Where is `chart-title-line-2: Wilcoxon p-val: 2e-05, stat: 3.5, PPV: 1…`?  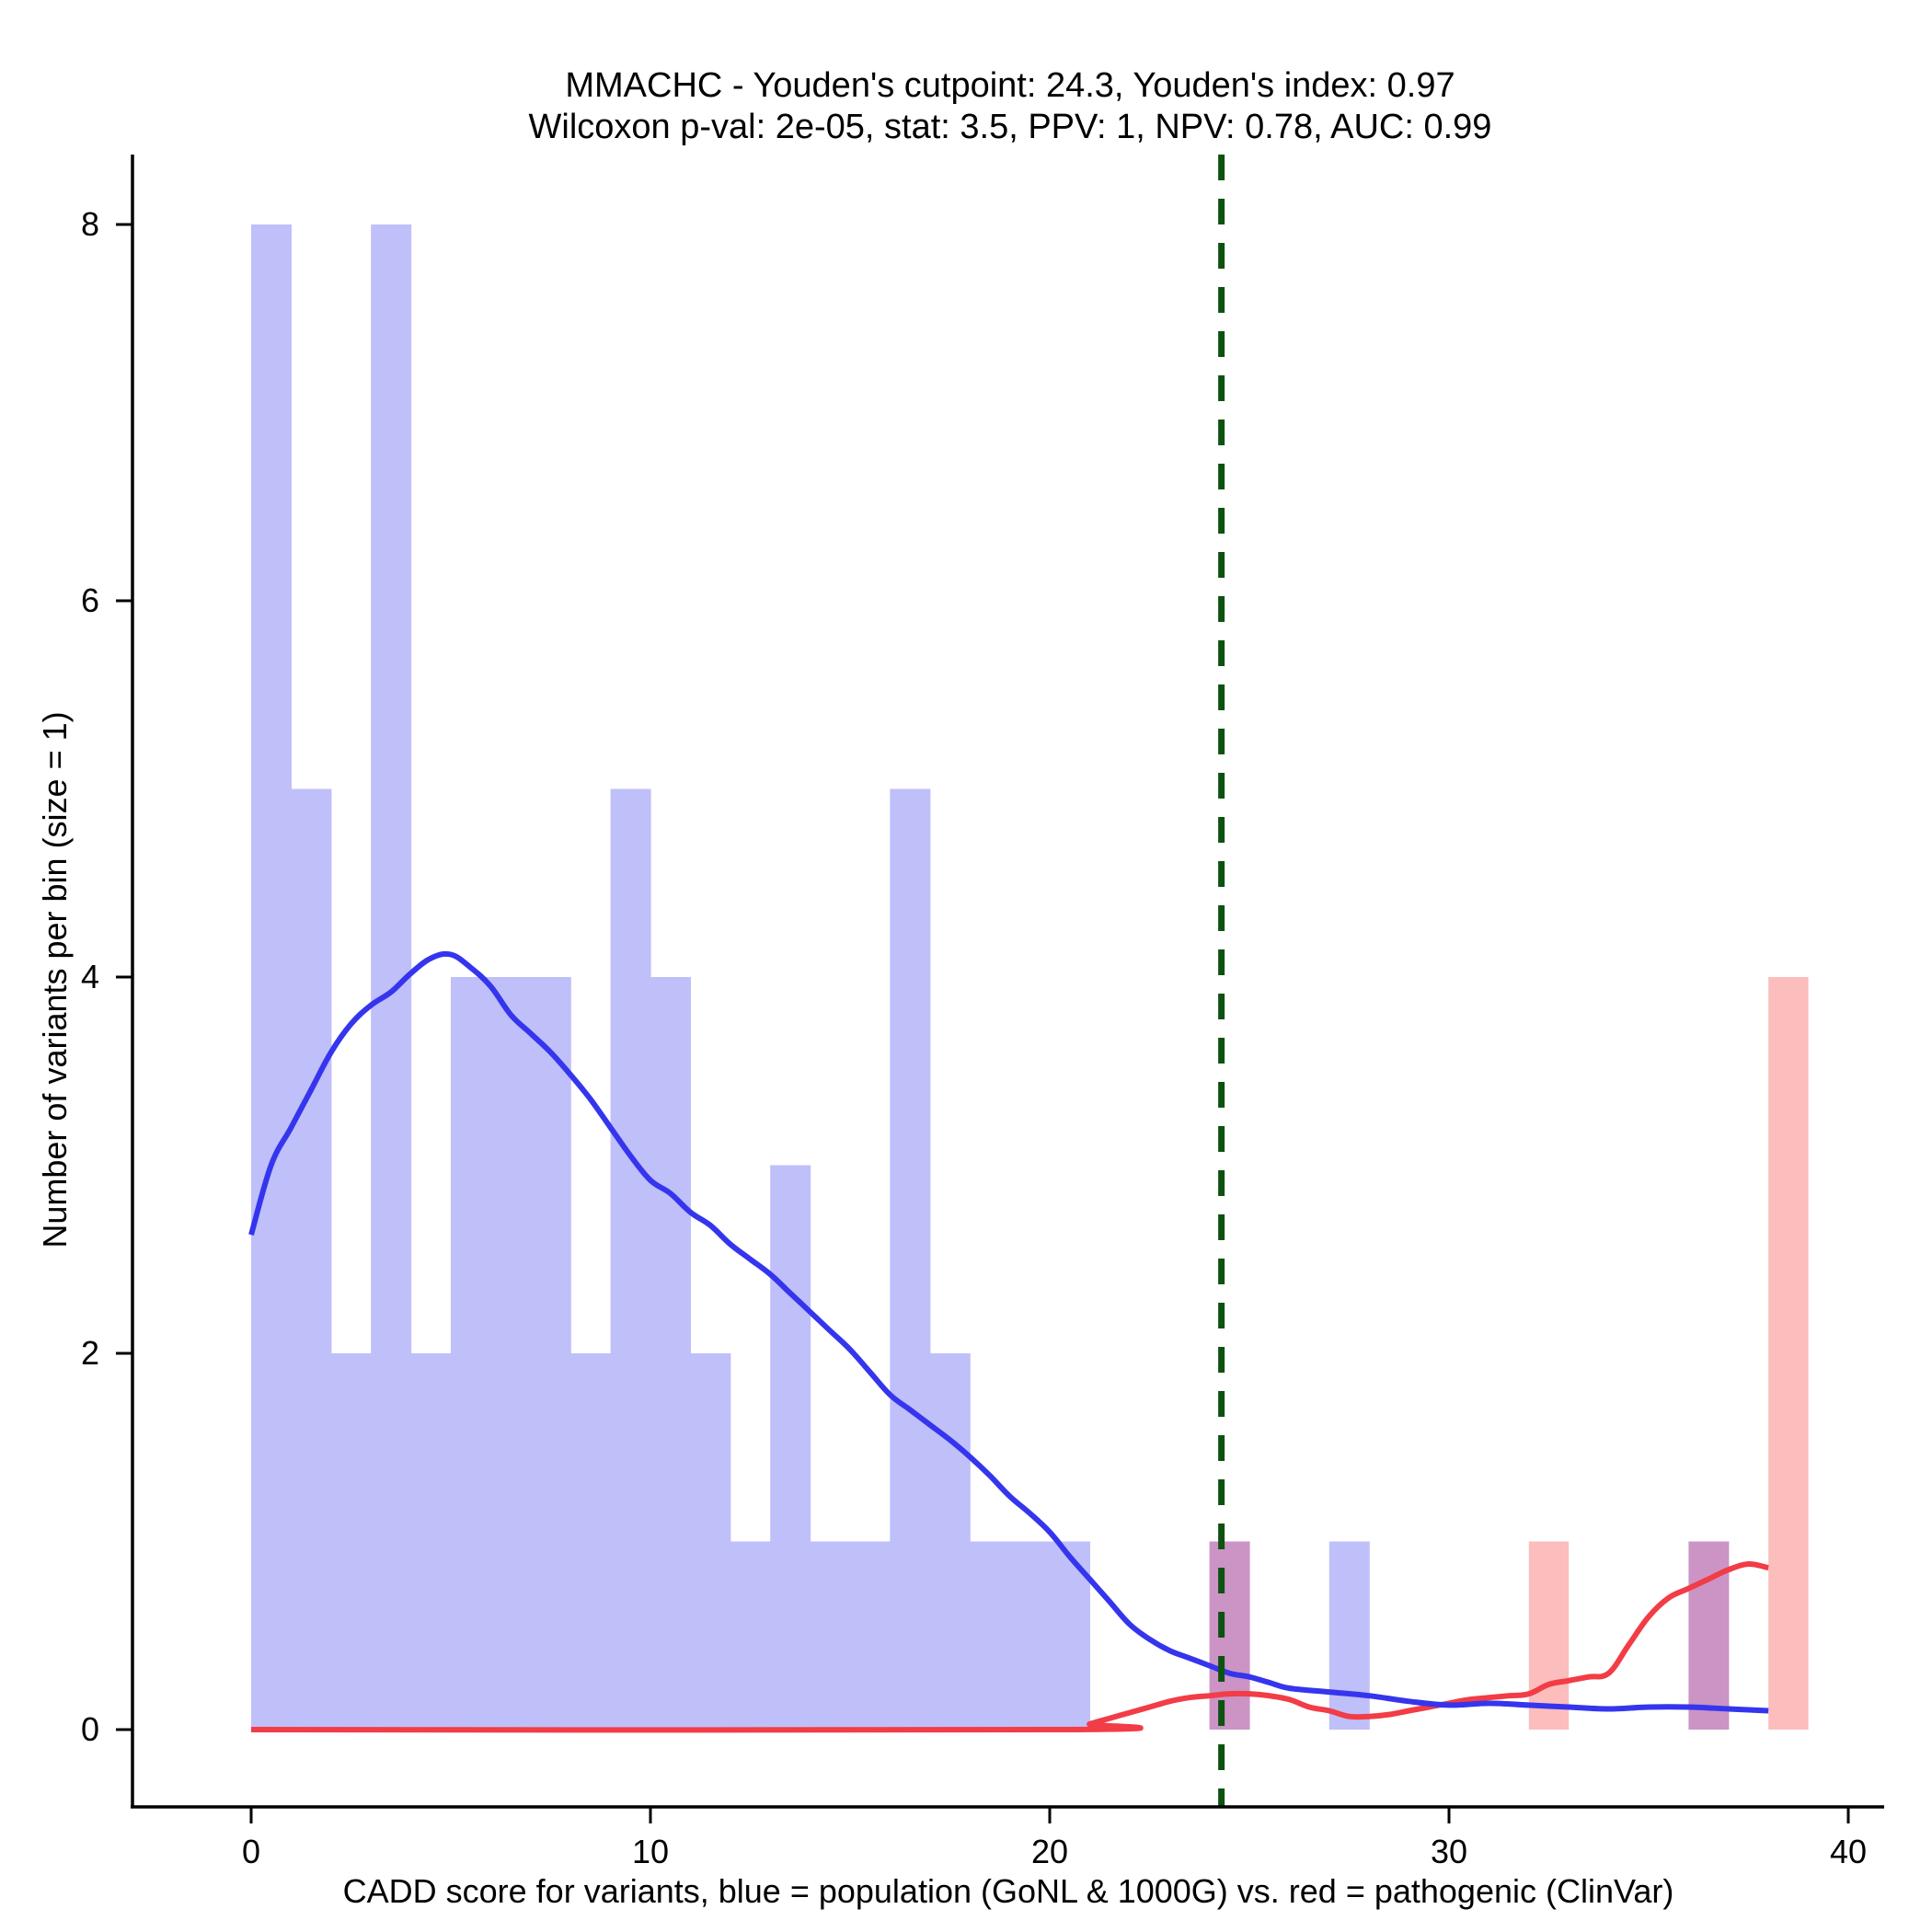 chart-title-line-2: Wilcoxon p-val: 2e-05, stat: 3.5, PPV: 1… is located at coordinates (1010, 127).